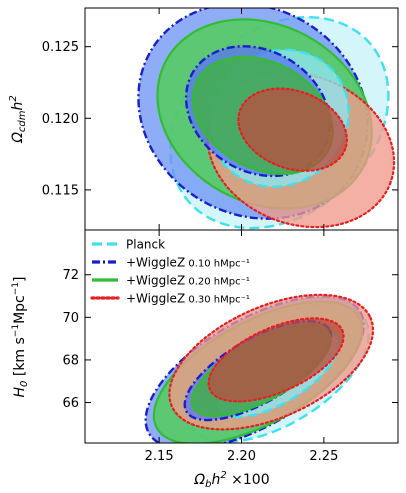 The image size is (406, 493). I want to click on xtick-label: 2.25, so click(323, 456).